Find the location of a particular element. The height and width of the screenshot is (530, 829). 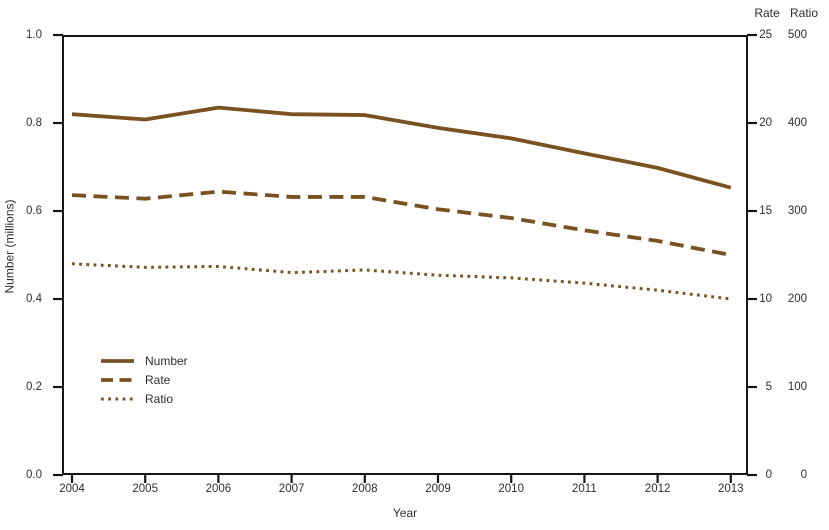

x-tick-label: 2008 is located at coordinates (365, 489).